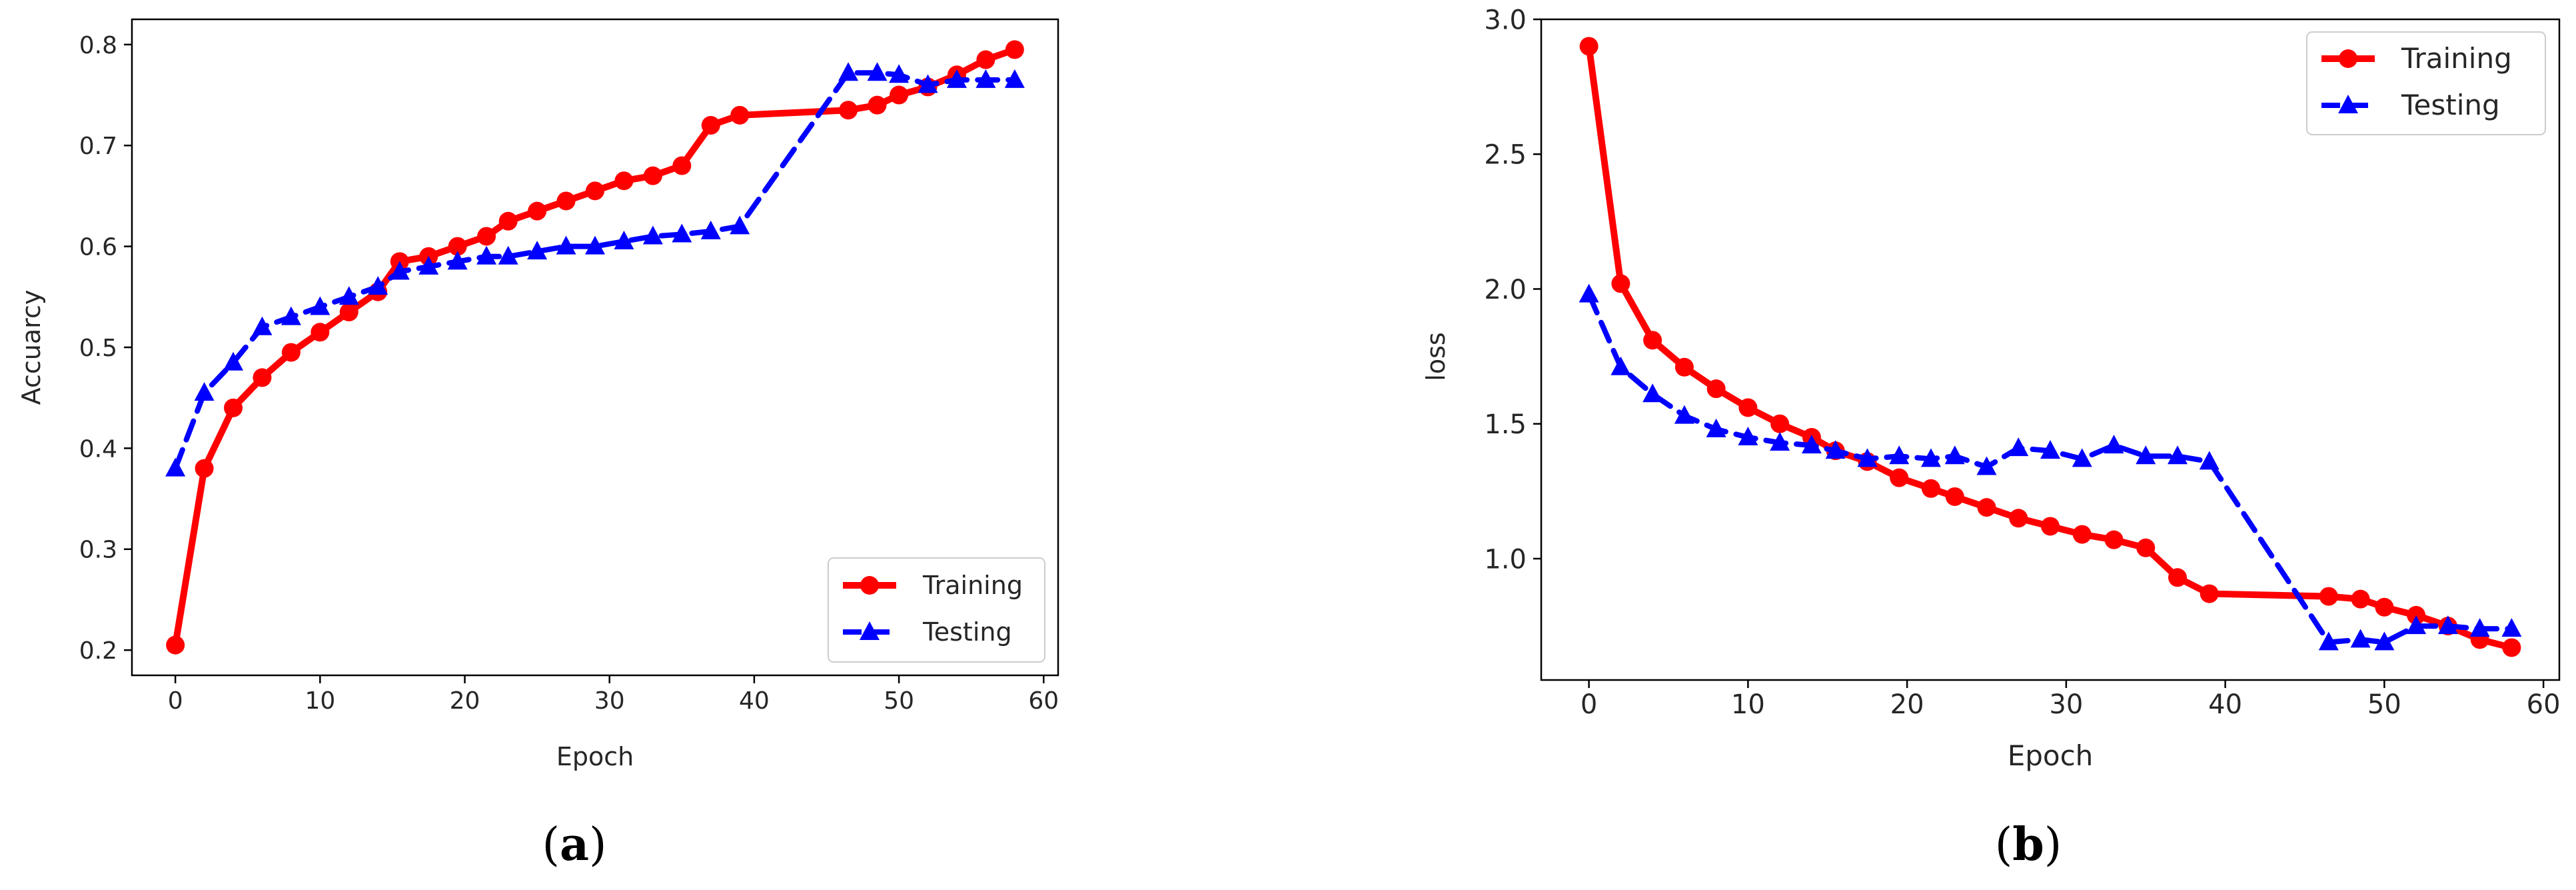  What do you see at coordinates (32, 347) in the screenshot?
I see `y-axis-label-a: Accuarcy` at bounding box center [32, 347].